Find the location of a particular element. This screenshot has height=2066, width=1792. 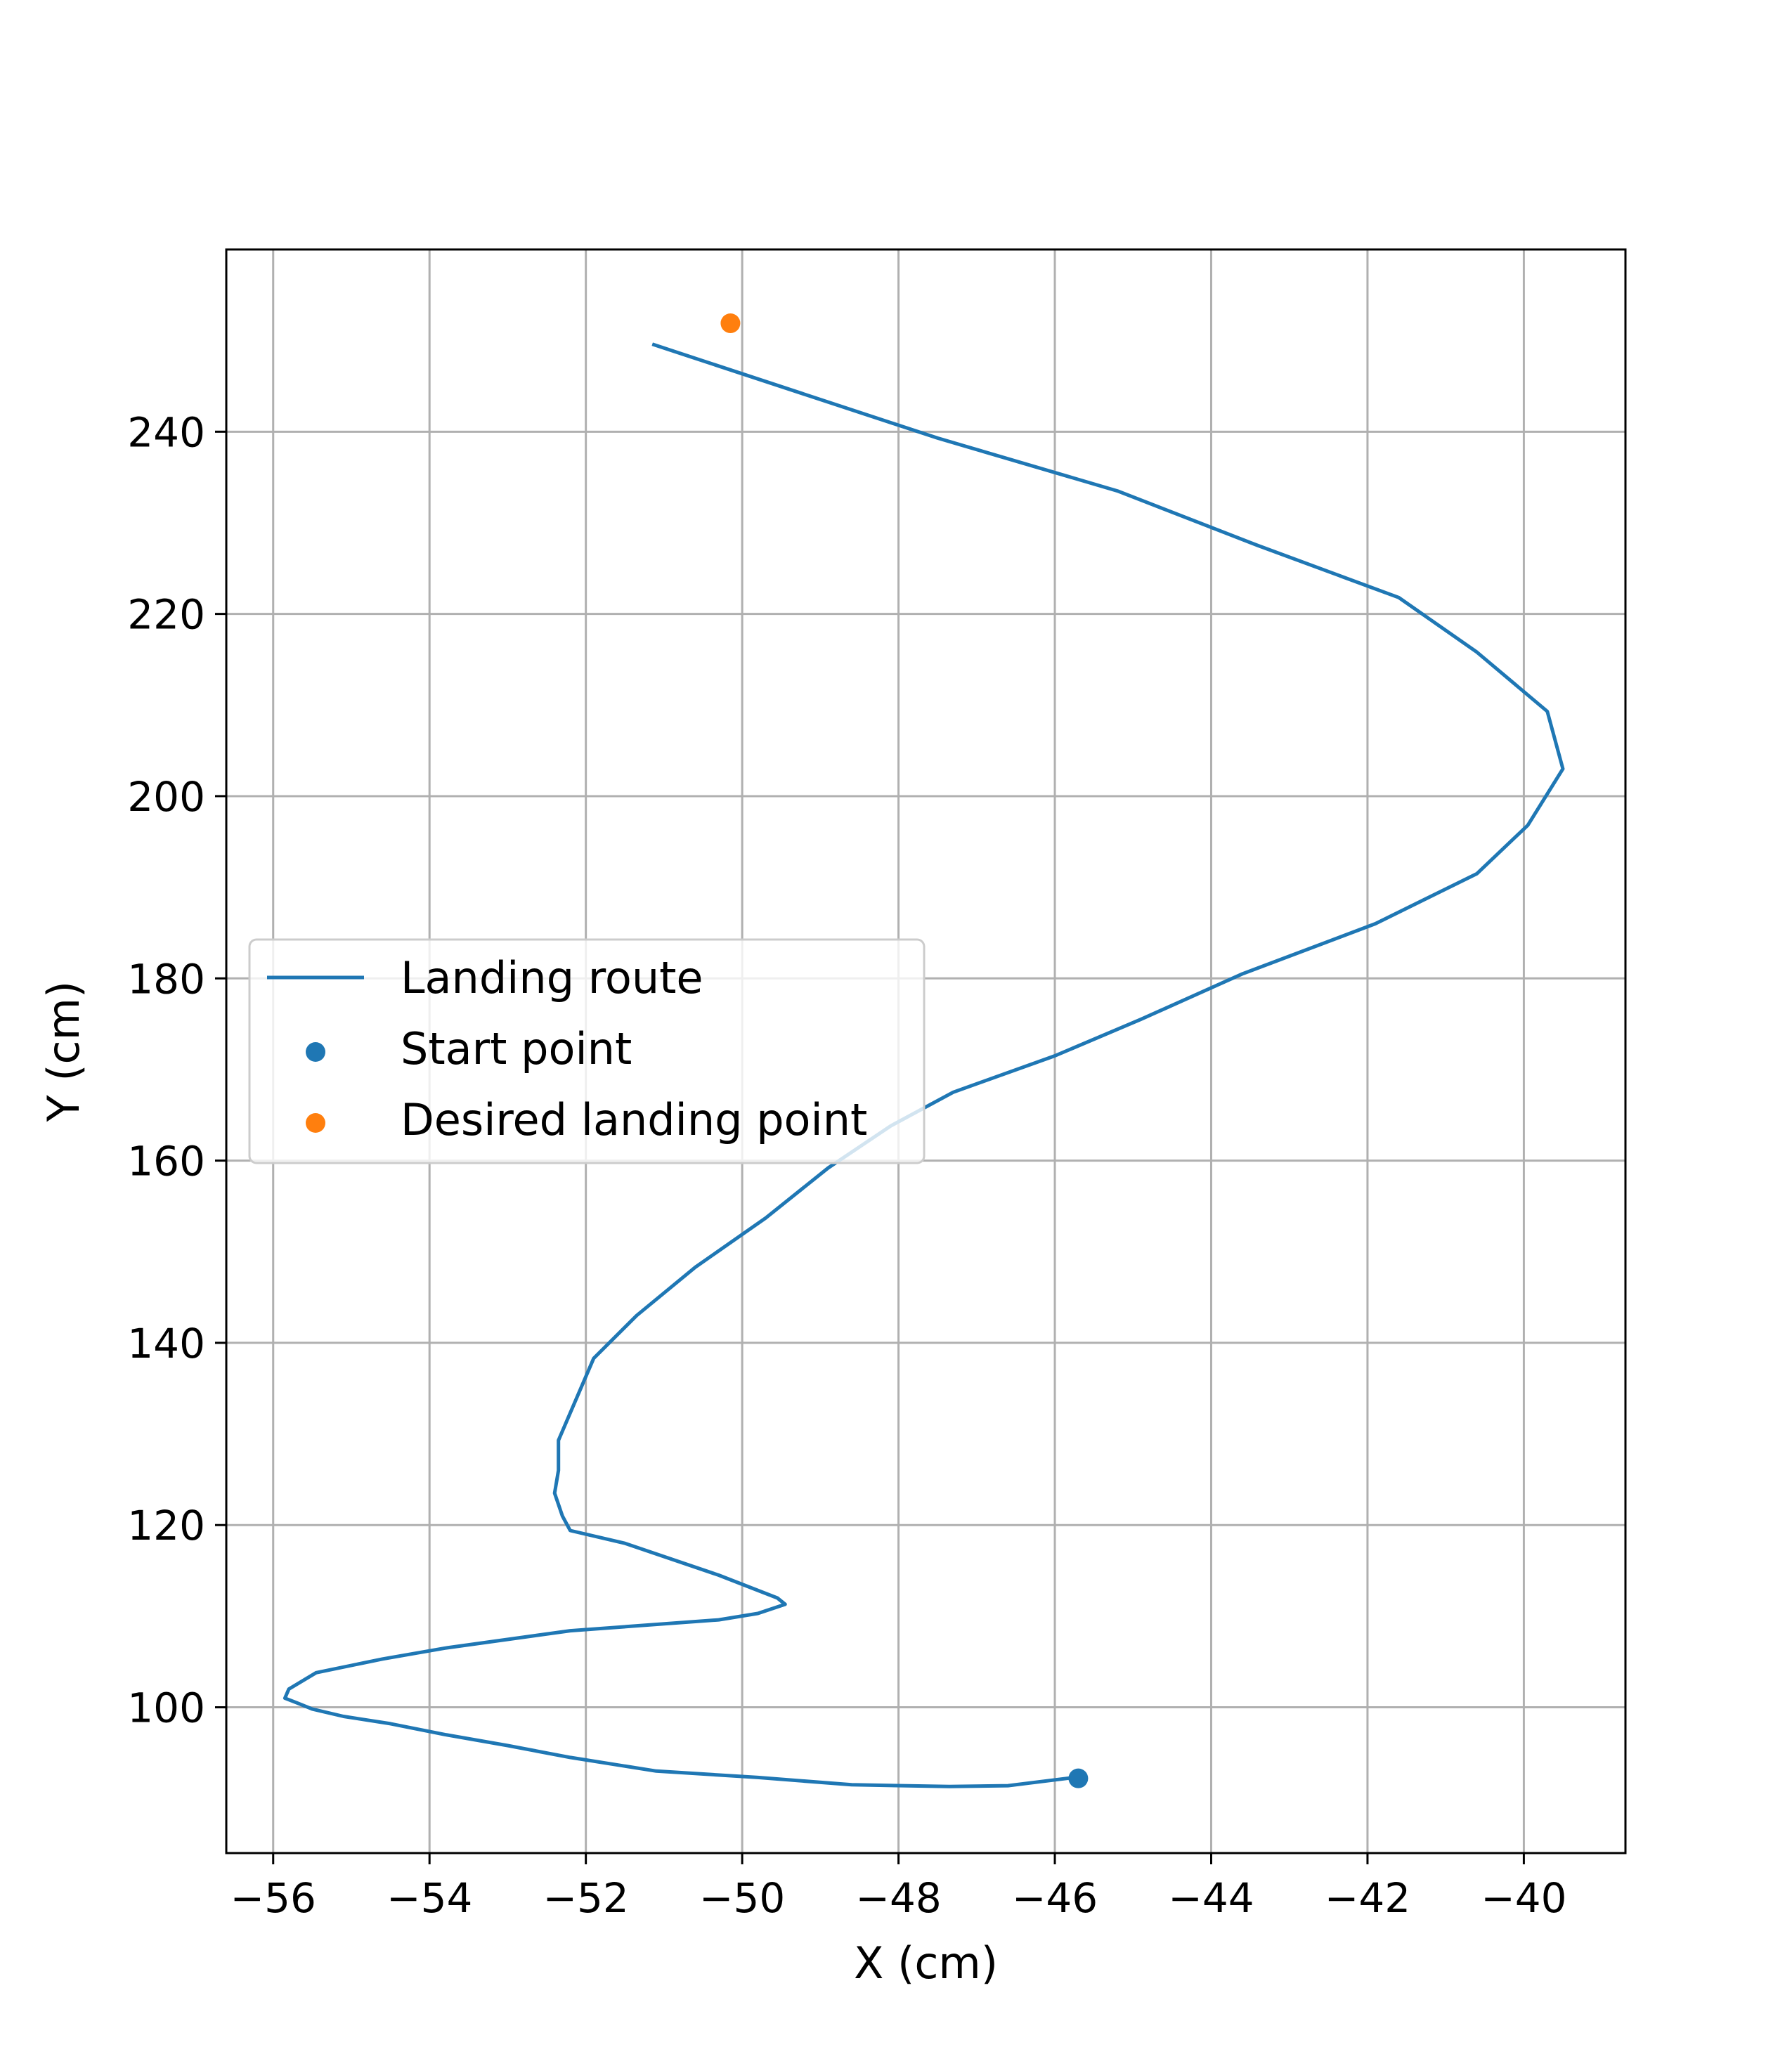

x-tick-label: −54 is located at coordinates (429, 1898).